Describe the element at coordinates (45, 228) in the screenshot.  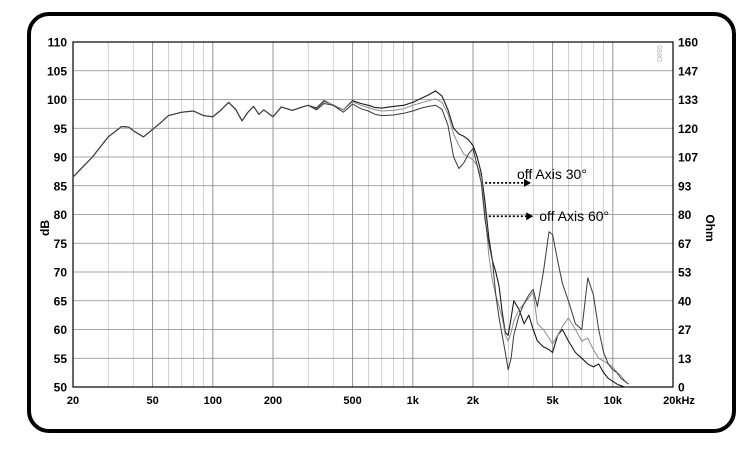
I see `y-axis-label-left: dB` at that location.